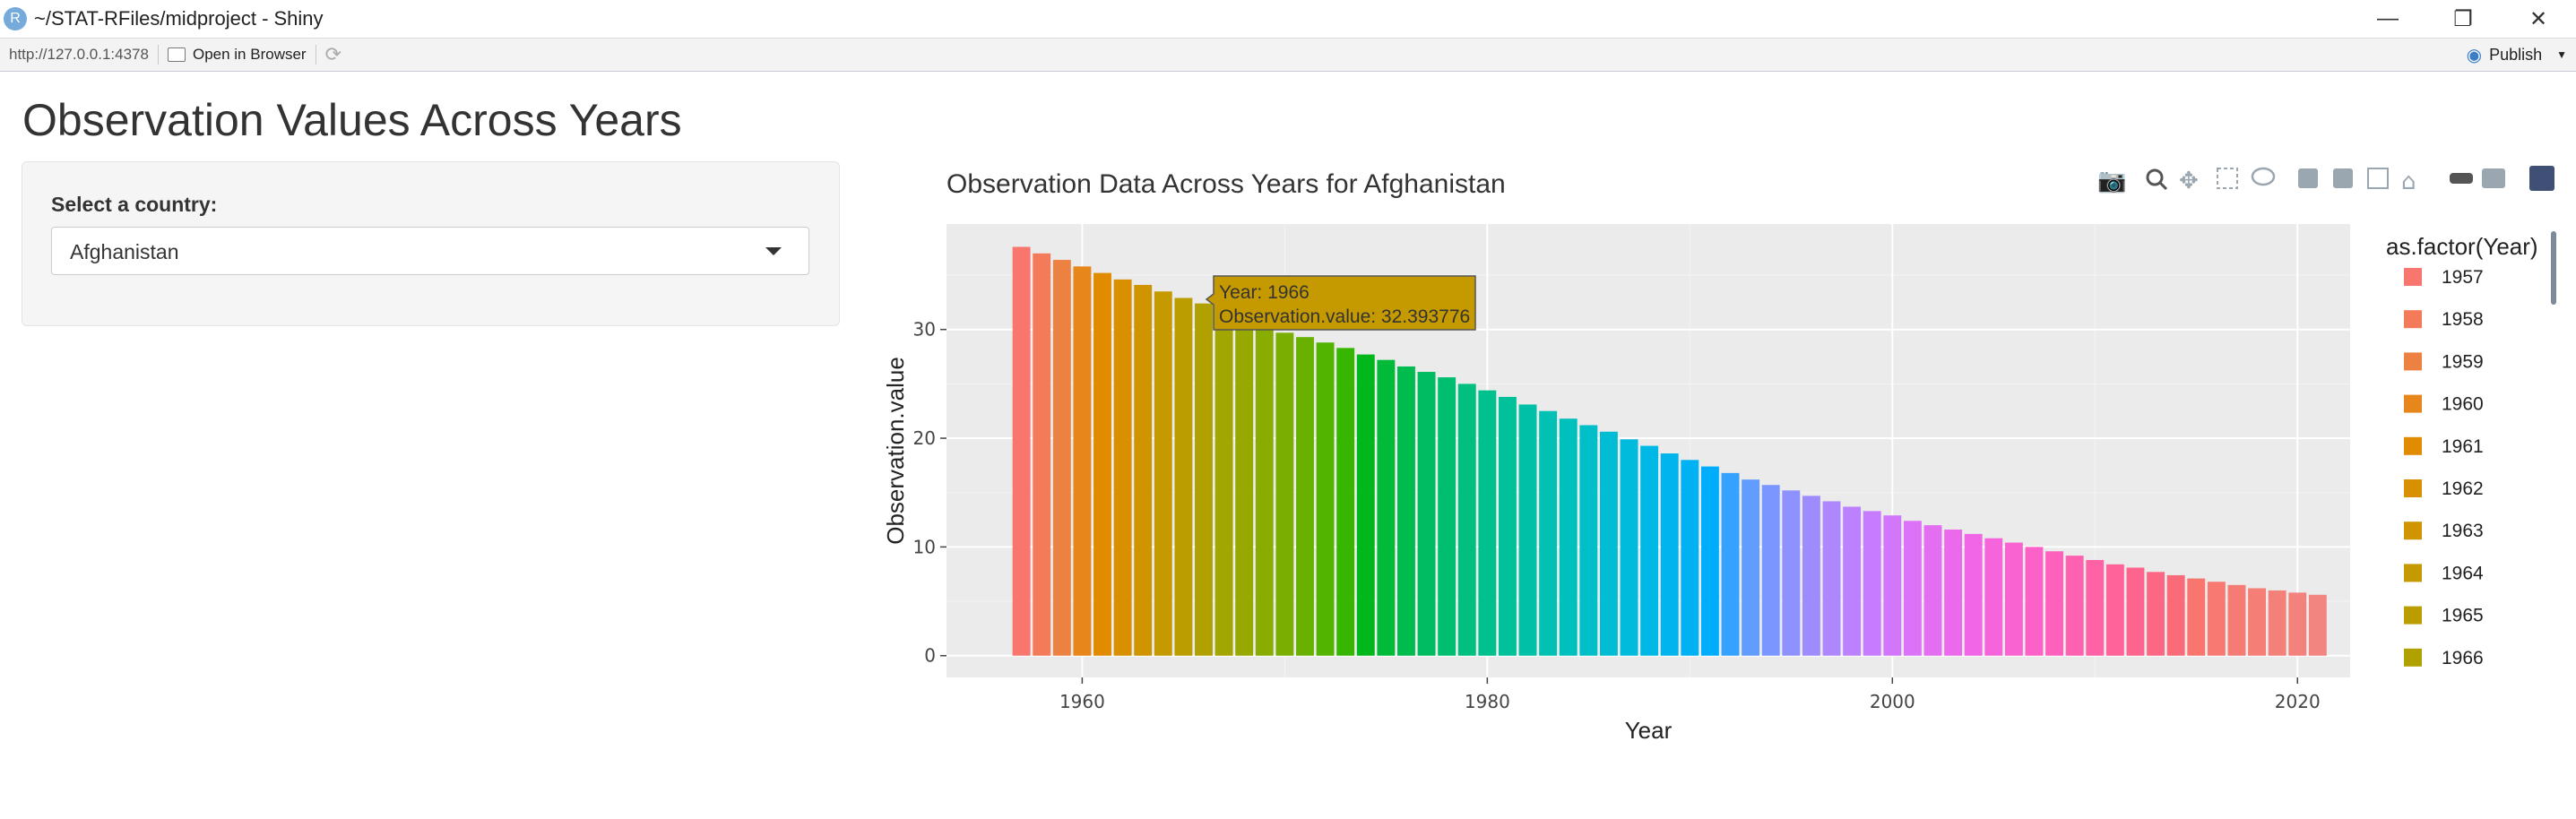 The width and height of the screenshot is (2576, 819). What do you see at coordinates (773, 251) in the screenshot?
I see `chevron-down-icon` at bounding box center [773, 251].